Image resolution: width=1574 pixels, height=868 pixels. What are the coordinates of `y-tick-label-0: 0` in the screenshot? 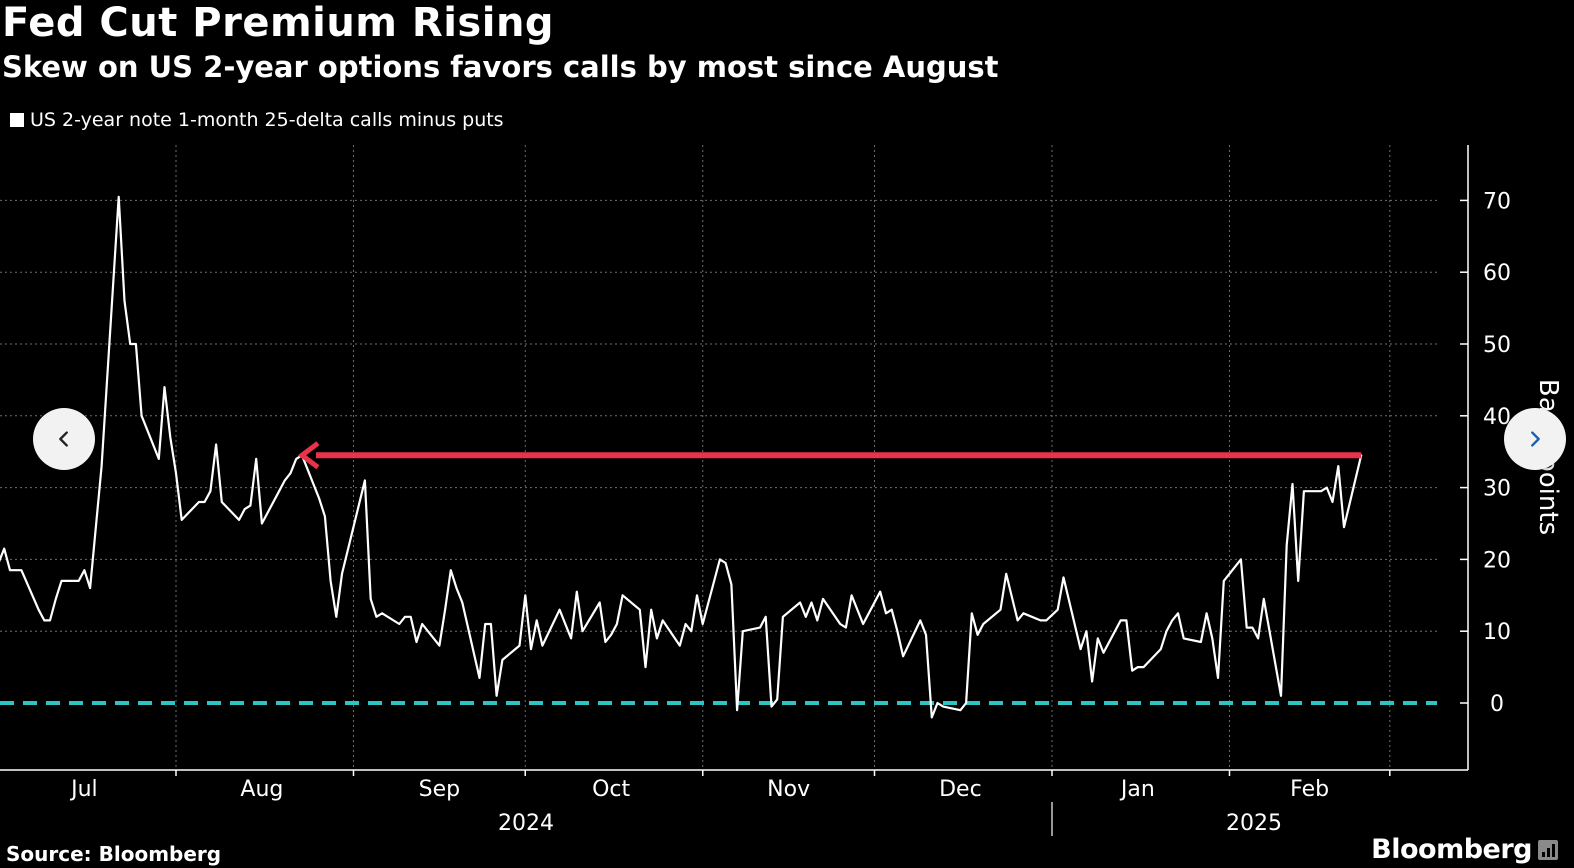 It's located at (1497, 704).